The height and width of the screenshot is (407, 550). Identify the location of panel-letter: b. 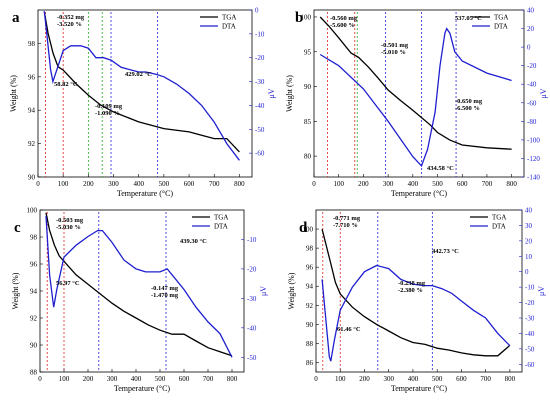
(299, 18).